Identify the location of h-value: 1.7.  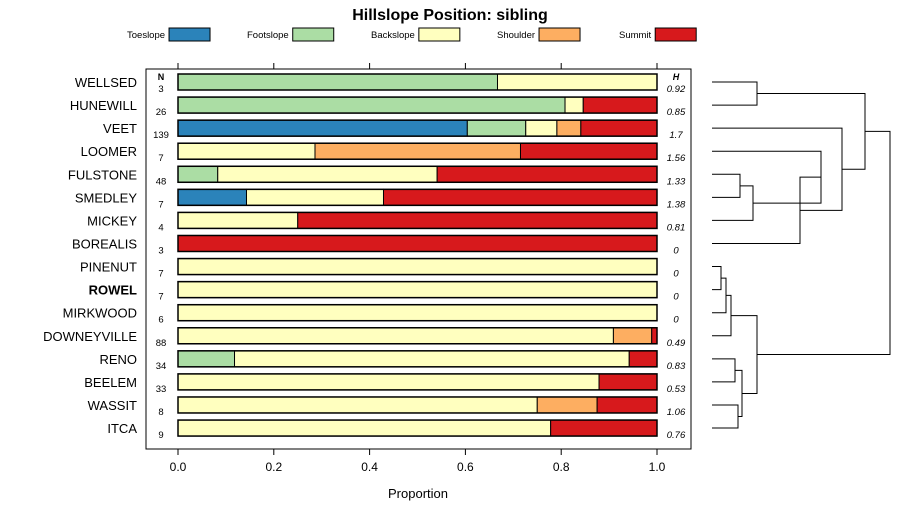
(676, 135).